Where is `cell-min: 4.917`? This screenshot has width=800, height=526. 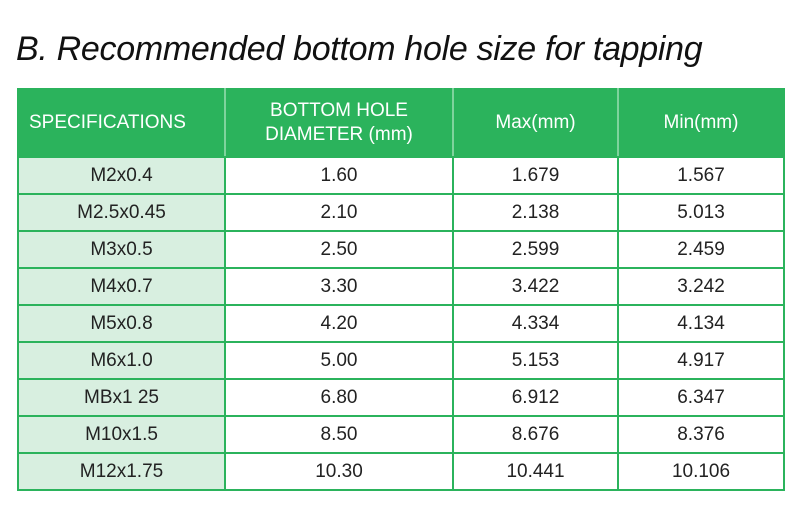
cell-min: 4.917 is located at coordinates (701, 360).